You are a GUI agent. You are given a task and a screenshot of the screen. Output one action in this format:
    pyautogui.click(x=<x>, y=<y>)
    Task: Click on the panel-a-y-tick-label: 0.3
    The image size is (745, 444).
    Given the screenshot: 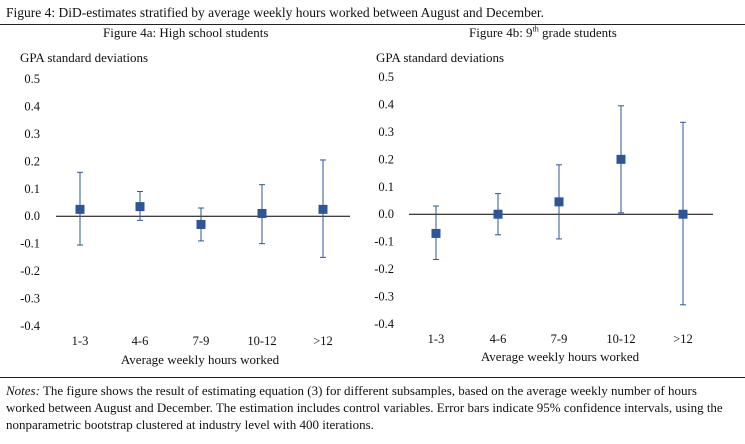 What is the action you would take?
    pyautogui.click(x=32, y=134)
    